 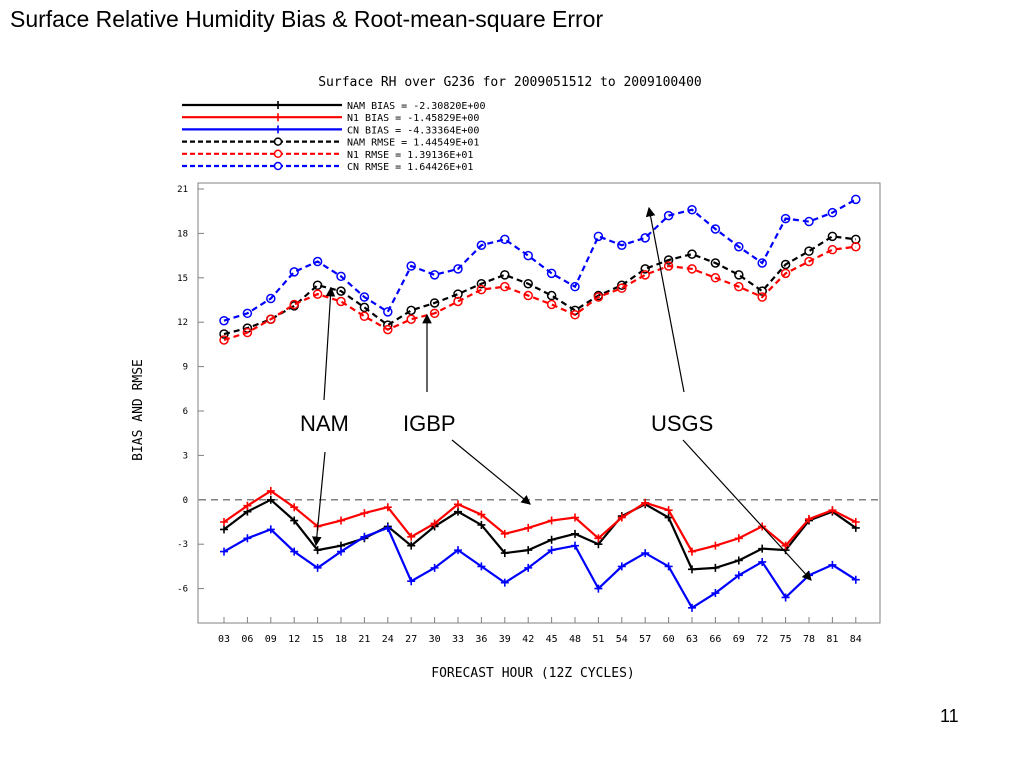 I want to click on legend-marker, so click(x=278, y=154).